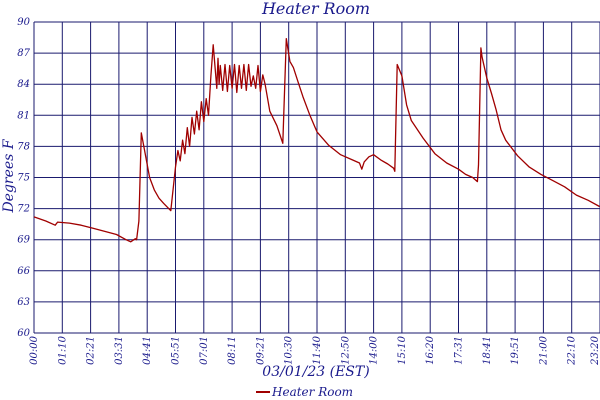 Image resolution: width=600 pixels, height=400 pixels. Describe the element at coordinates (23, 333) in the screenshot. I see `y-tick-label: 60` at that location.